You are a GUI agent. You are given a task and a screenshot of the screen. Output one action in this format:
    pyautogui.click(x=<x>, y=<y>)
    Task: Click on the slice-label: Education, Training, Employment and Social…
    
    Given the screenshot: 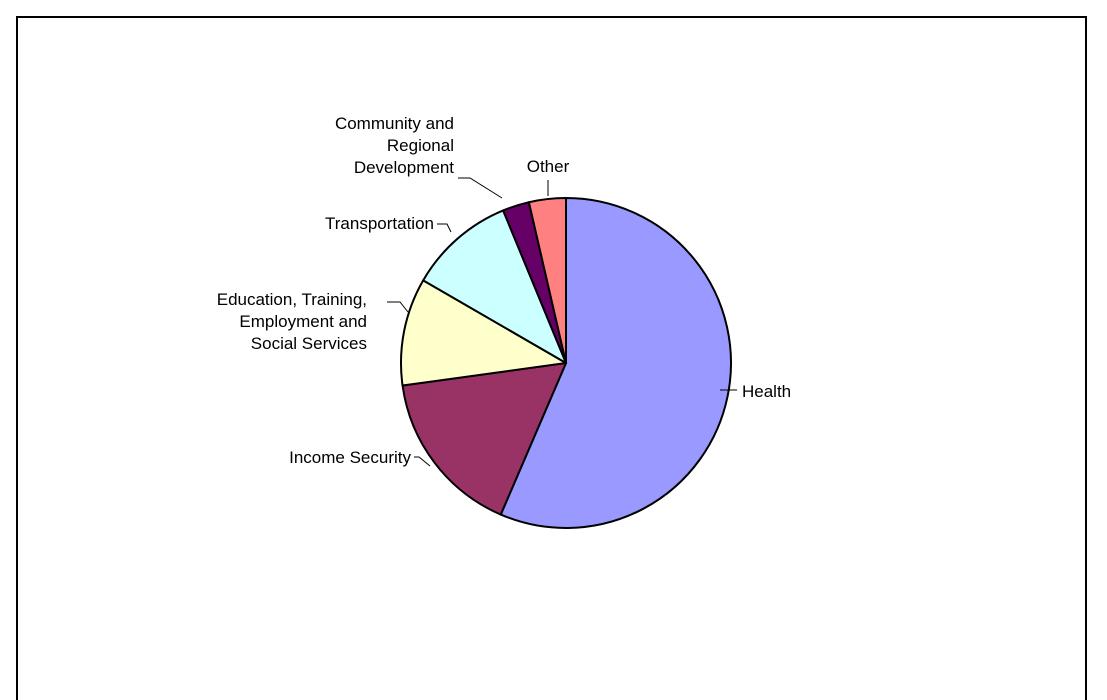 What is the action you would take?
    pyautogui.click(x=292, y=321)
    